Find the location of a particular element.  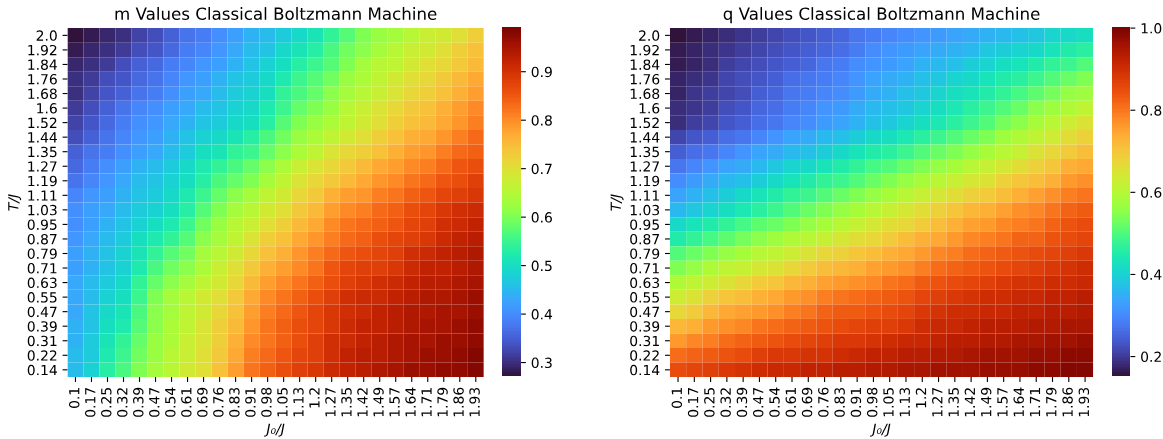

y-tick-label: 2.0 is located at coordinates (46, 35).